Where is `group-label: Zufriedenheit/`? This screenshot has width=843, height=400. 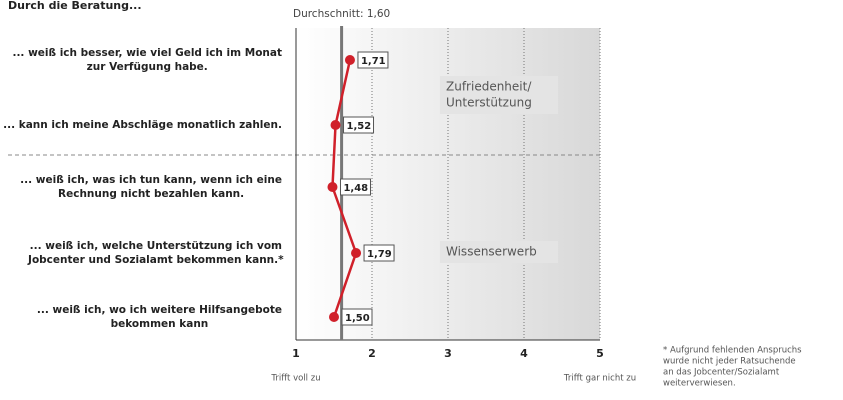 group-label: Zufriedenheit/ is located at coordinates (489, 87).